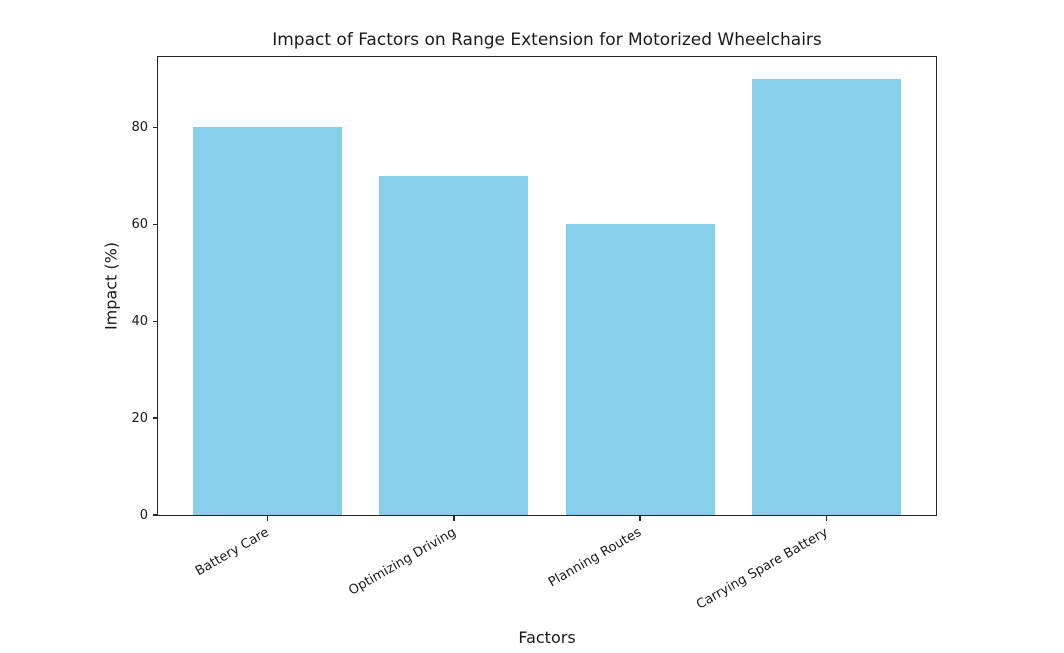 This screenshot has width=1064, height=653. Describe the element at coordinates (139, 224) in the screenshot. I see `y-tick-label: 60` at that location.